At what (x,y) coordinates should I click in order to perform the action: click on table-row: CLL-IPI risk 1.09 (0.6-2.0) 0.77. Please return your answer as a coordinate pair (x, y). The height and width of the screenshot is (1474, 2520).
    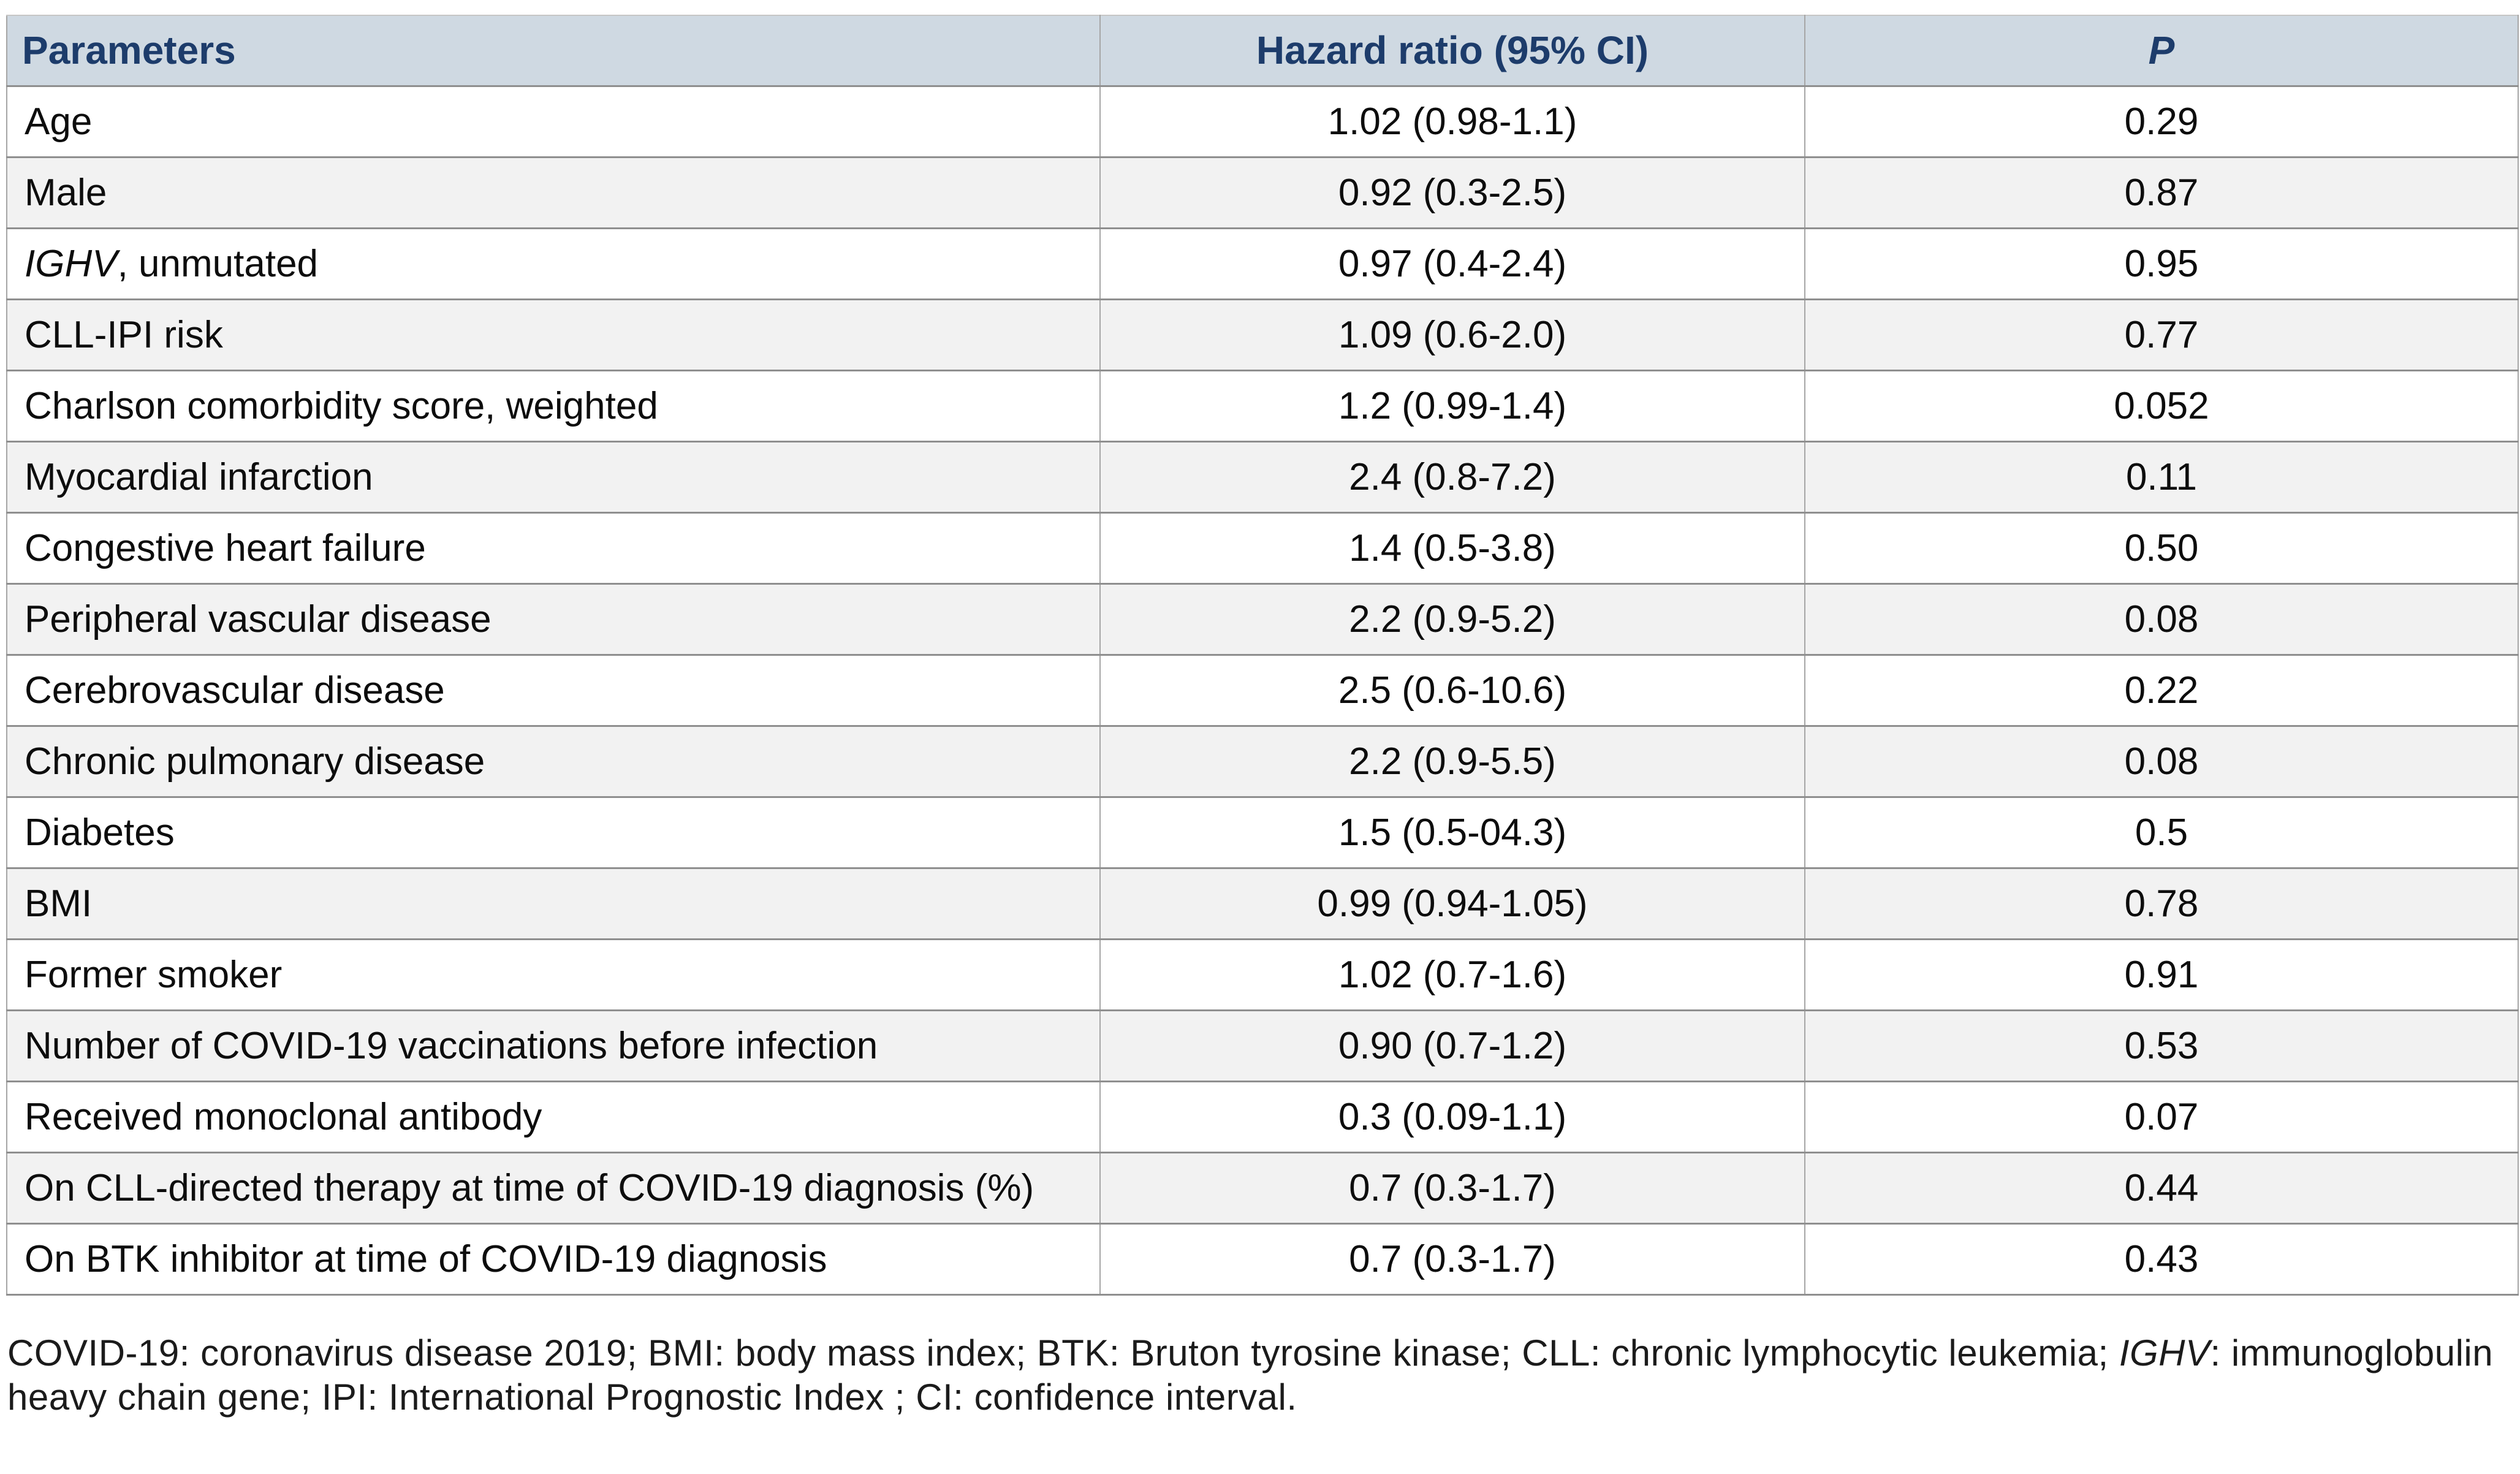
    Looking at the image, I should click on (1262, 335).